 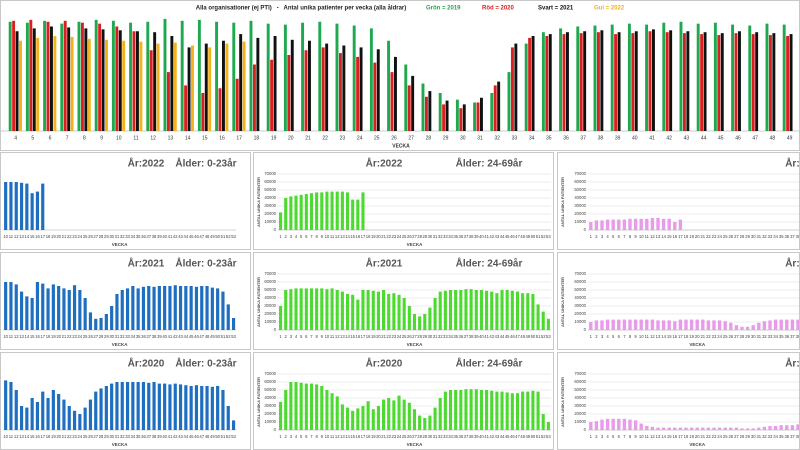 I want to click on x-tick-label: 47, so click(x=201, y=436).